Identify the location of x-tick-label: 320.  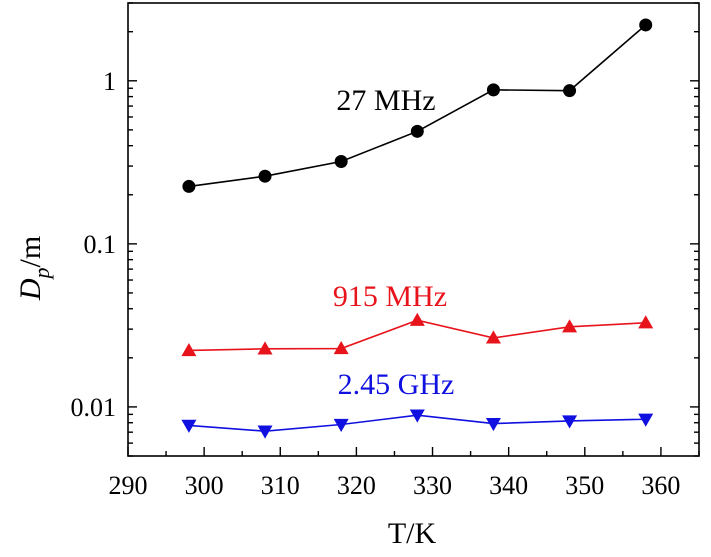
(356, 485).